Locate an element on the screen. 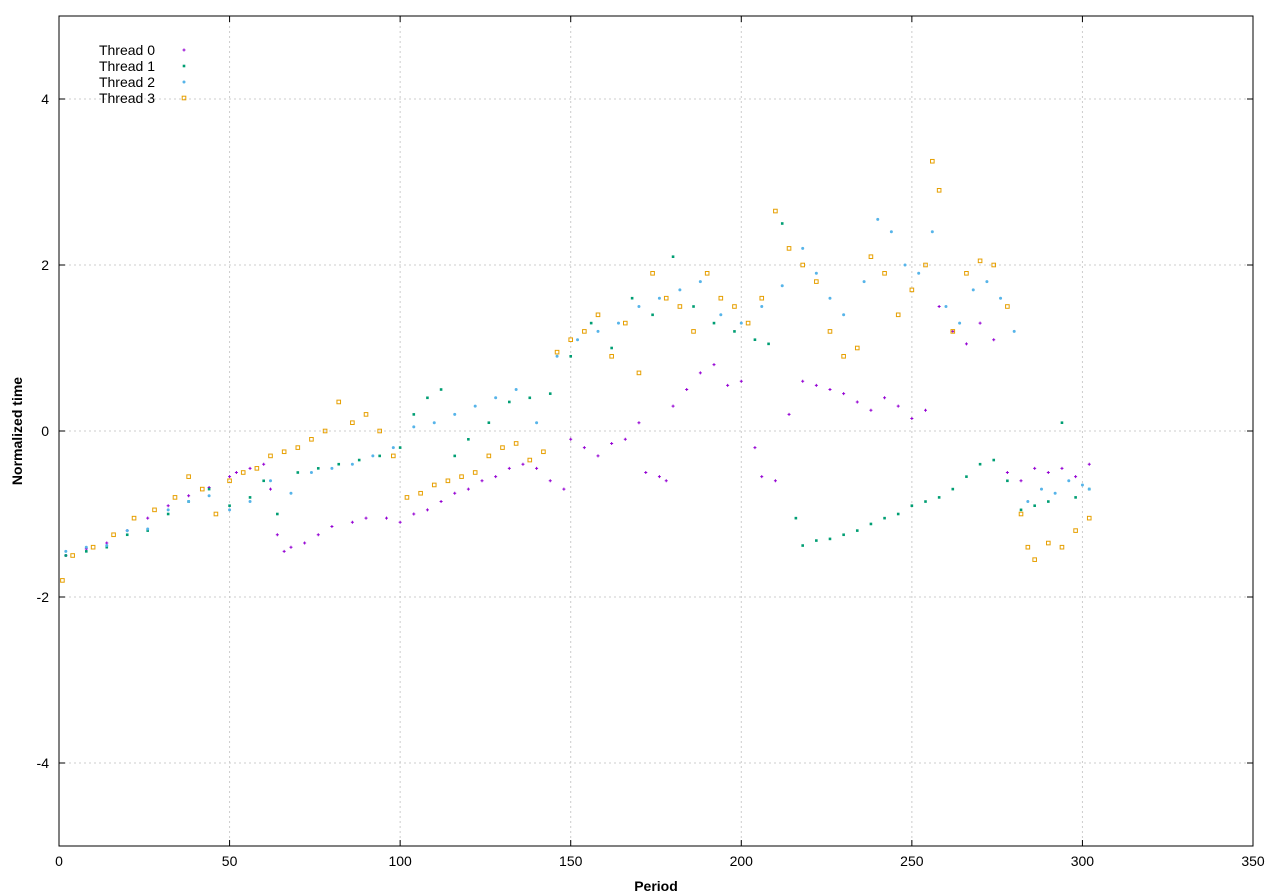  y-tick-label: -4 is located at coordinates (43, 763).